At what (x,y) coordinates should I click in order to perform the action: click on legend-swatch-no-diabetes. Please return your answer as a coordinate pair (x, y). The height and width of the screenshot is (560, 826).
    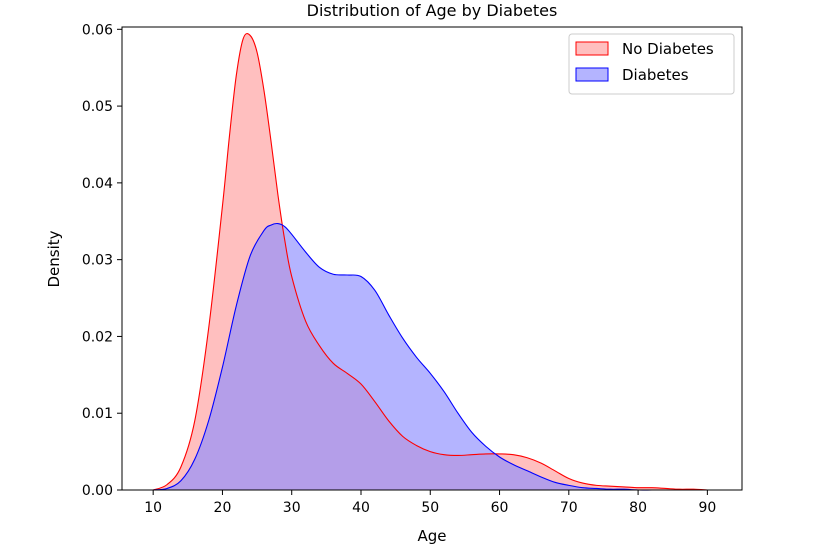
    Looking at the image, I should click on (592, 48).